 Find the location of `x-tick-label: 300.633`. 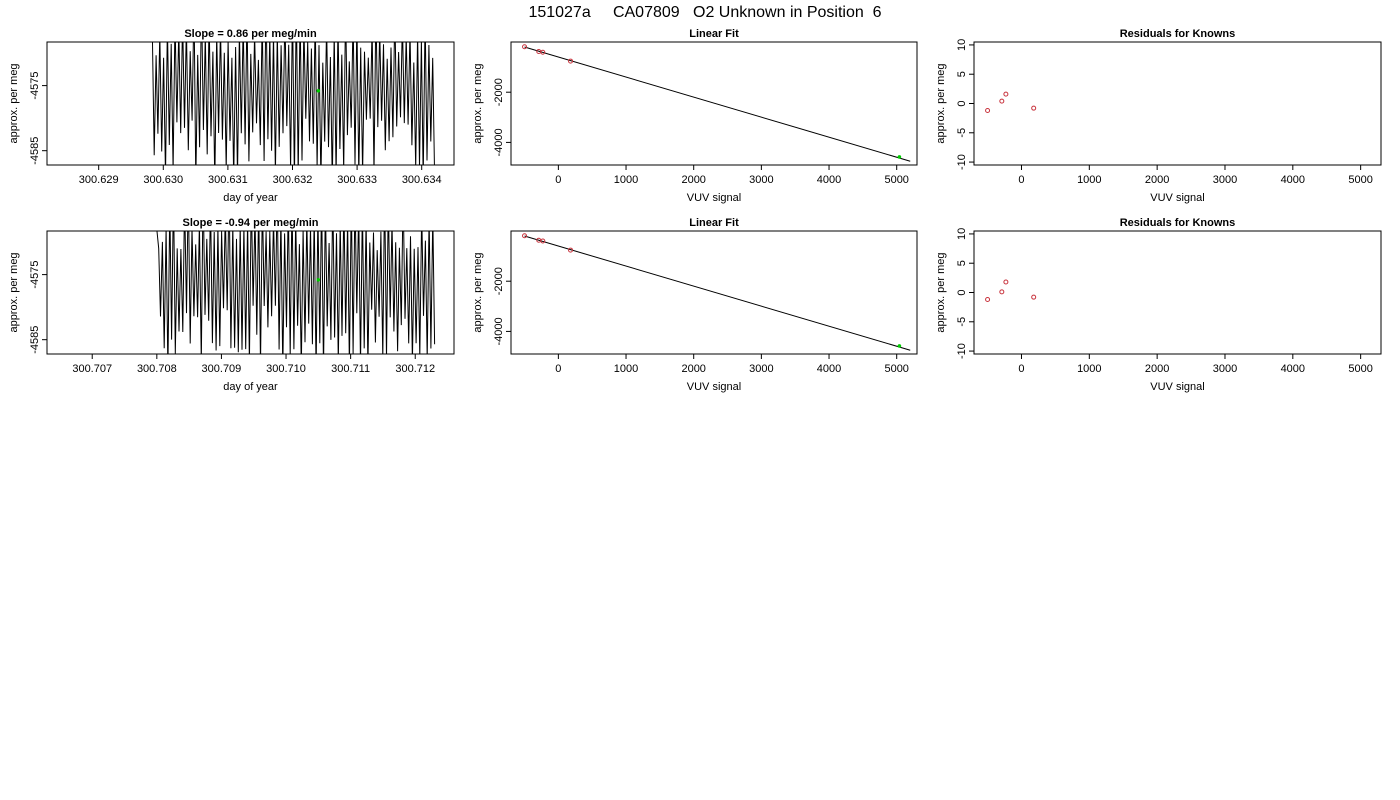

x-tick-label: 300.633 is located at coordinates (357, 180).